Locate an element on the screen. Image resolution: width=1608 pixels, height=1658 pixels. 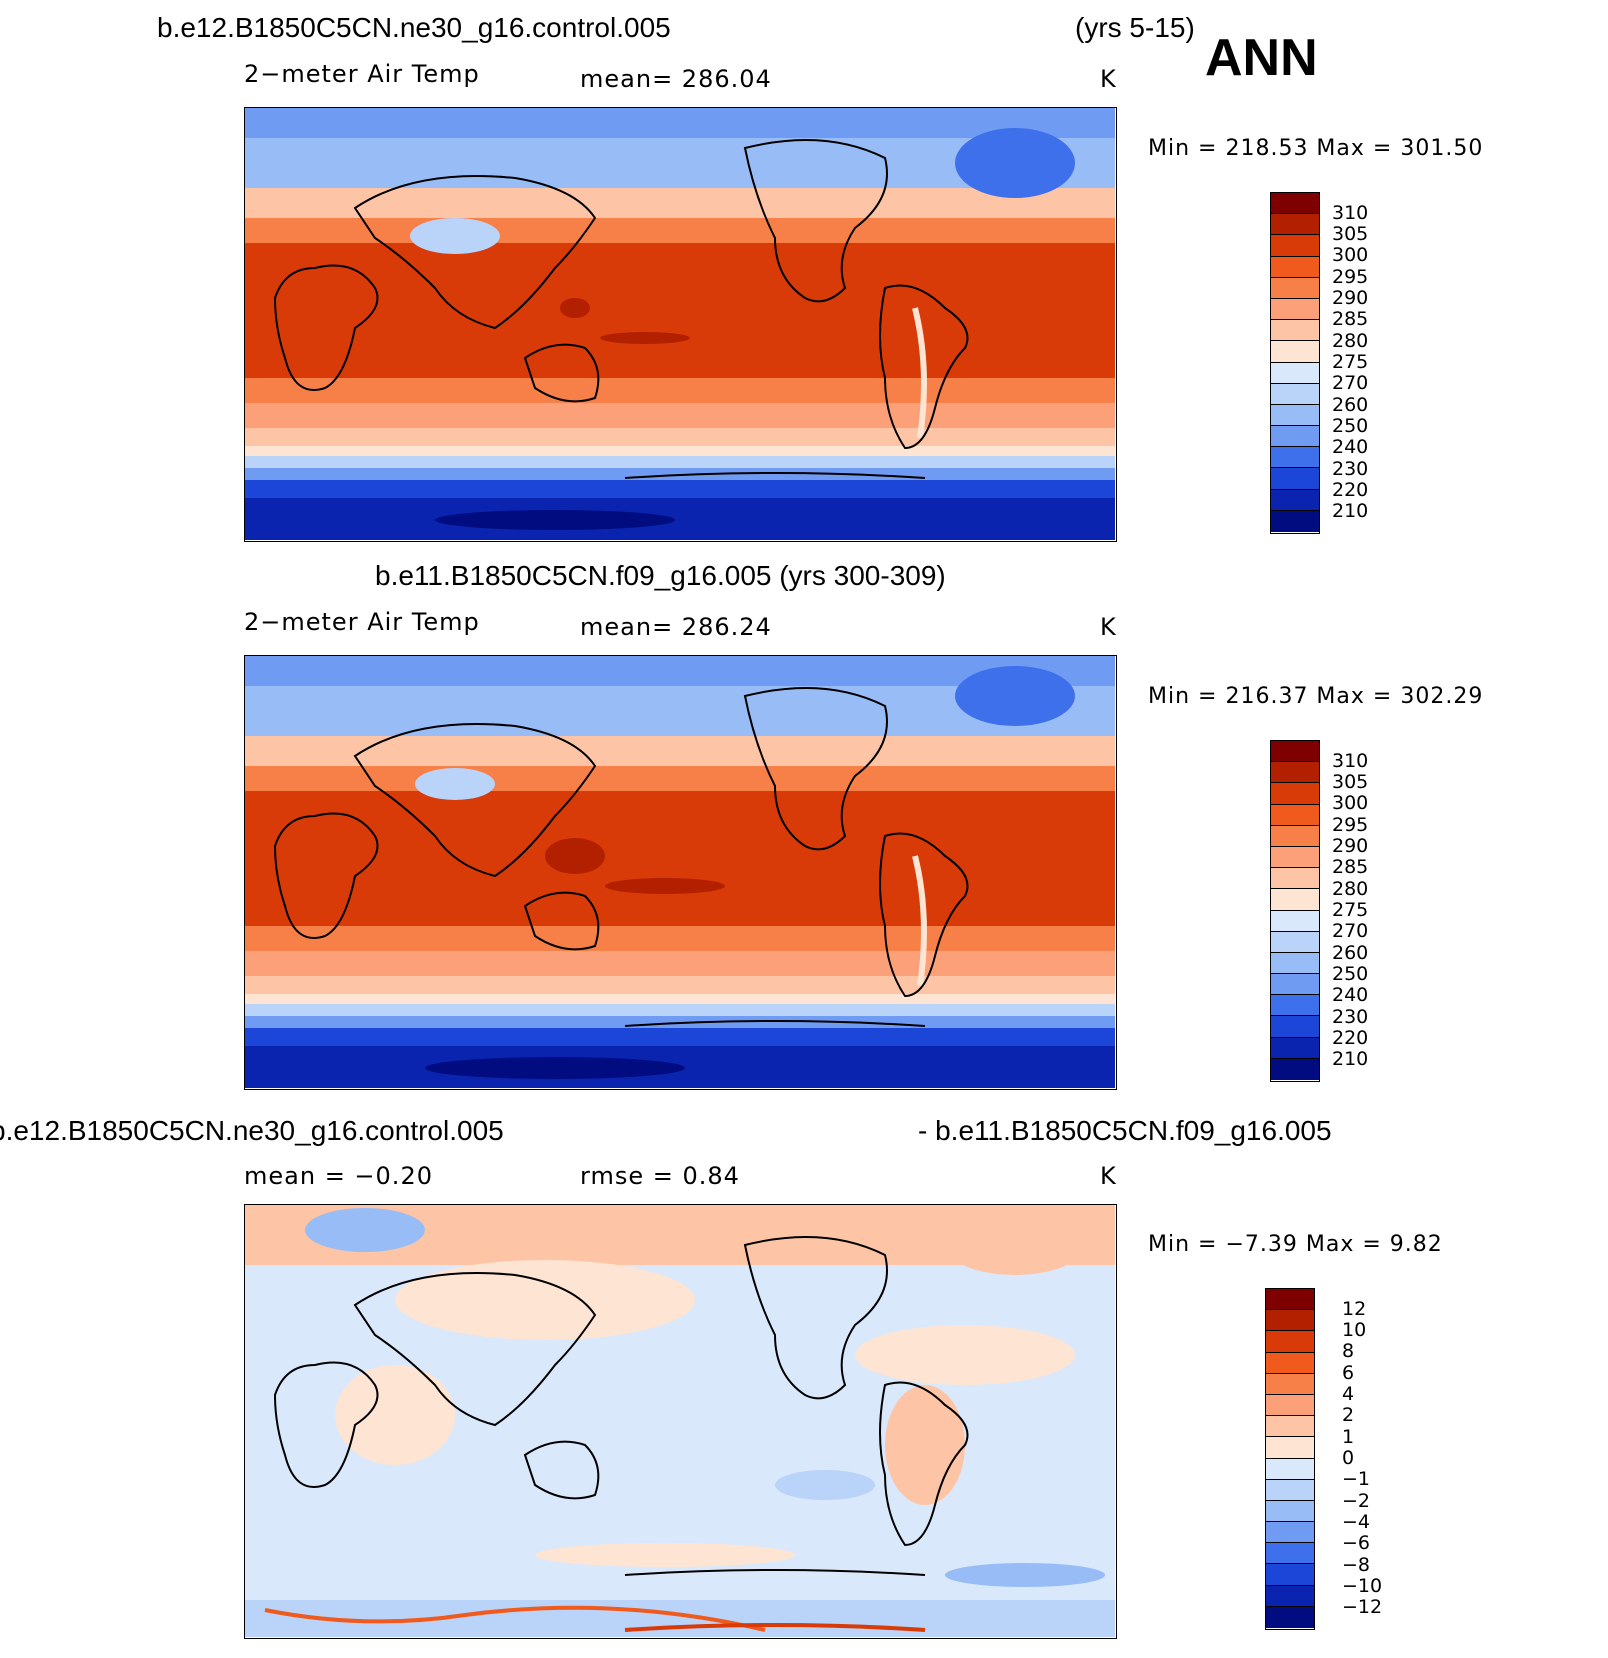
panel3-map is located at coordinates (680, 1421).